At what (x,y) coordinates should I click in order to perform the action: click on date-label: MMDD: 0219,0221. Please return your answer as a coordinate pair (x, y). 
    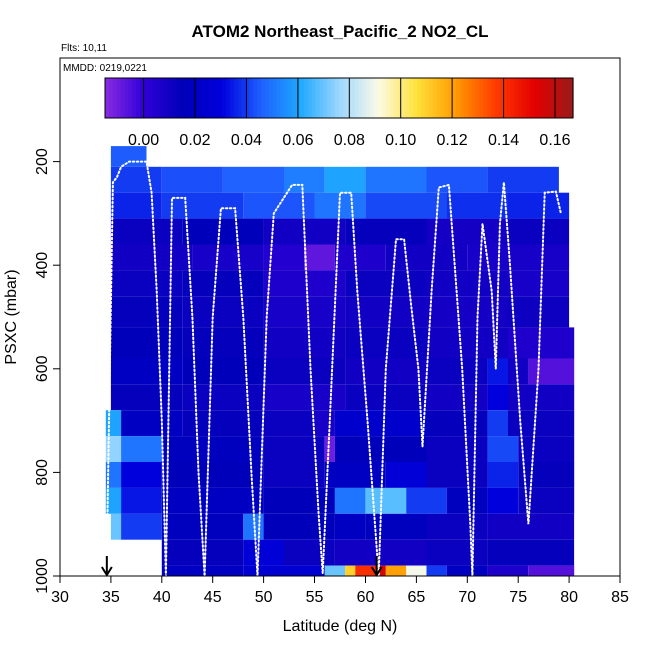
    Looking at the image, I should click on (105, 68).